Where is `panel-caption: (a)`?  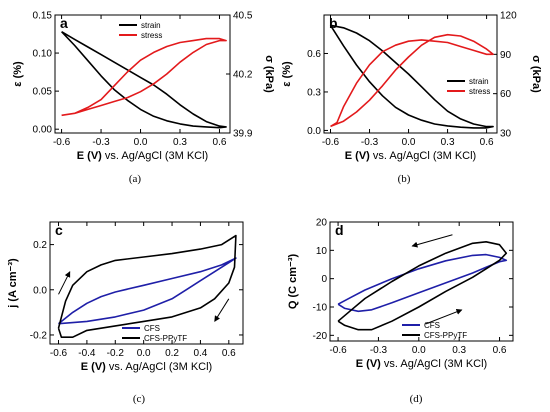 panel-caption: (a) is located at coordinates (135, 179).